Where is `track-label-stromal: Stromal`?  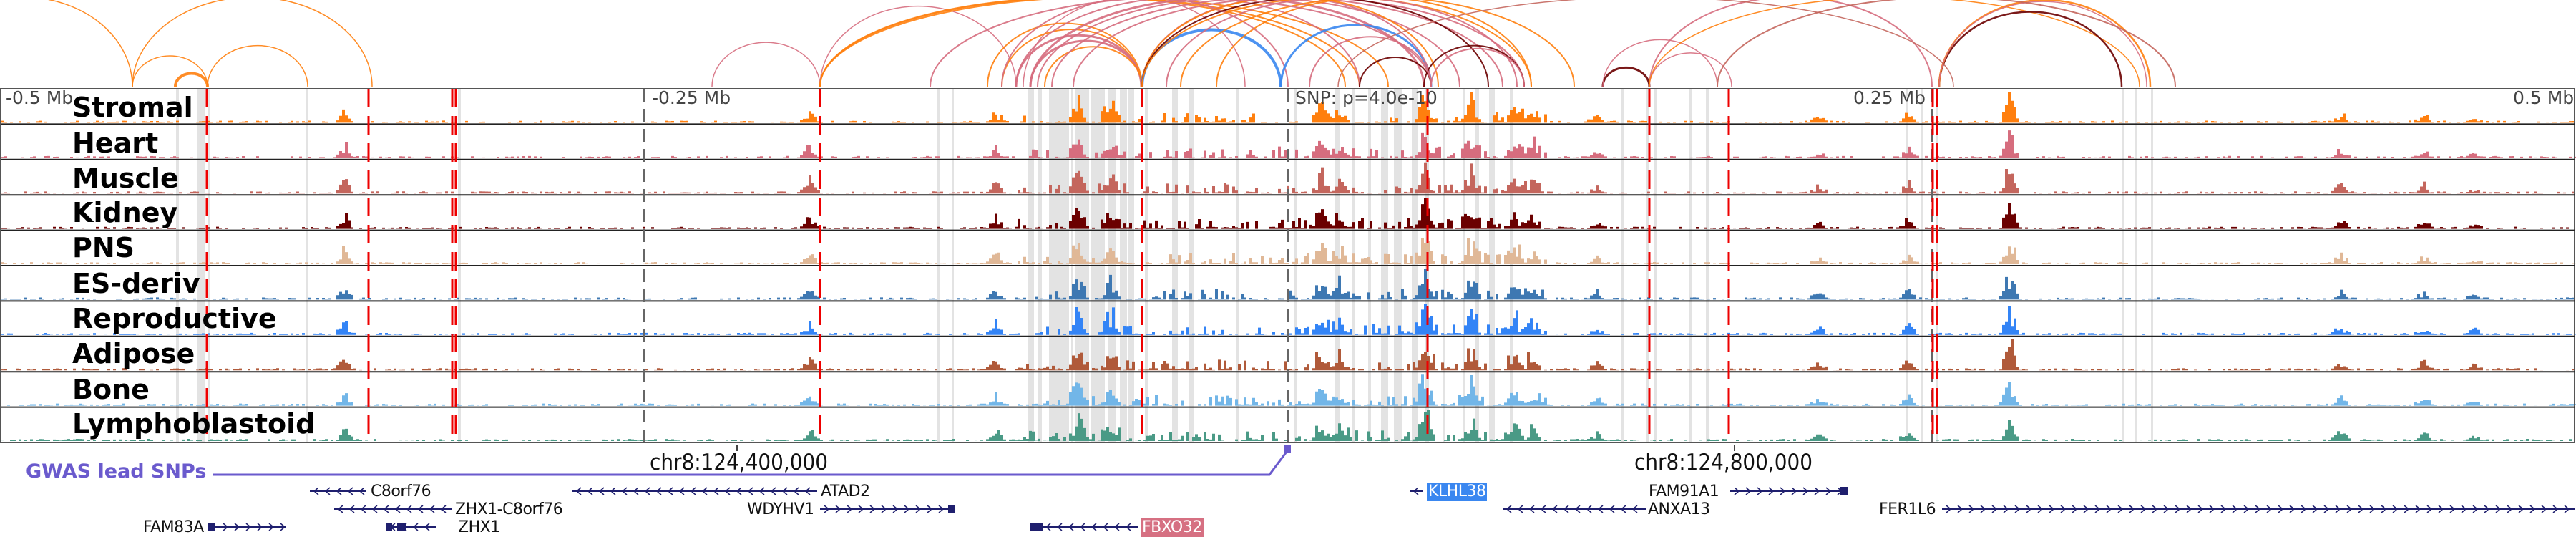
track-label-stromal: Stromal is located at coordinates (132, 107).